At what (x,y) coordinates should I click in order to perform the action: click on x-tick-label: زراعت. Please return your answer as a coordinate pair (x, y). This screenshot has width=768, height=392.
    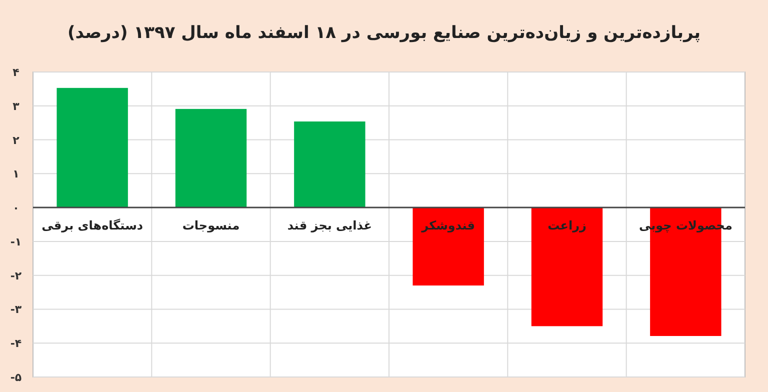
    Looking at the image, I should click on (567, 225).